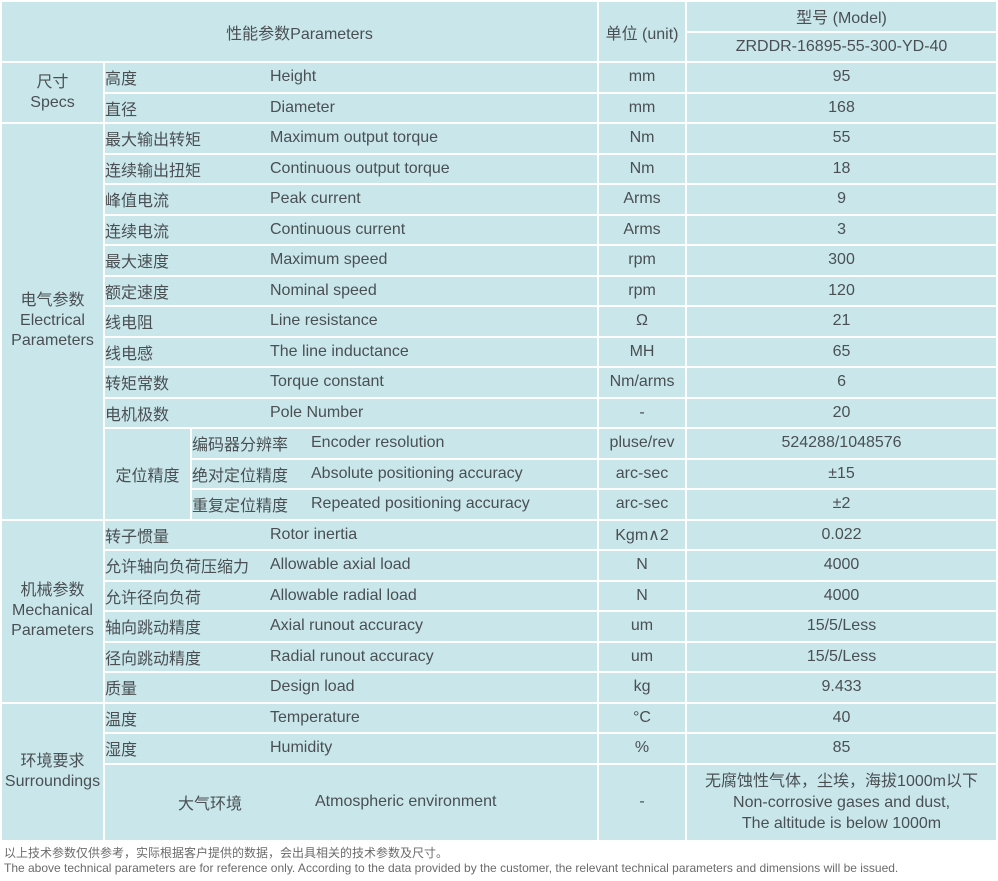 The height and width of the screenshot is (881, 998). I want to click on param-label-zh: 转矩常数, so click(137, 385).